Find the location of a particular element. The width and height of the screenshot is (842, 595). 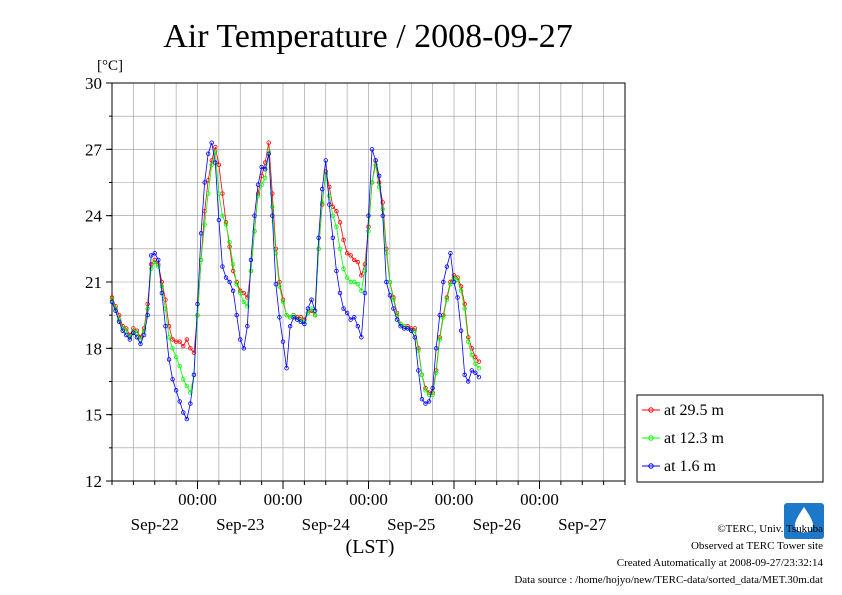

legend-box is located at coordinates (730, 438).